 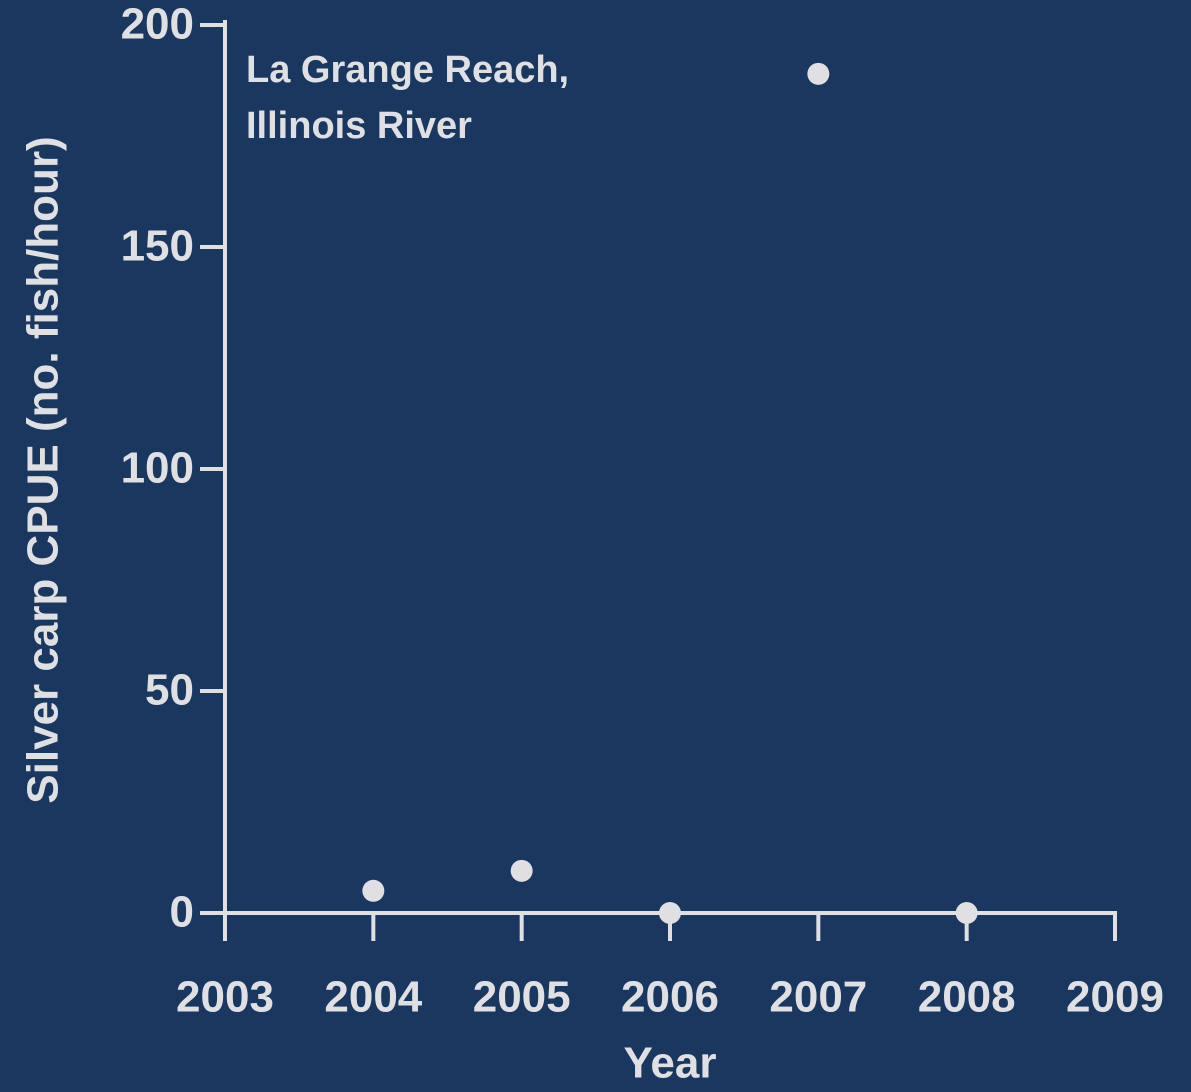 I want to click on y-axis-label: Silver carp CPUE (no. fish/hour), so click(x=43, y=469).